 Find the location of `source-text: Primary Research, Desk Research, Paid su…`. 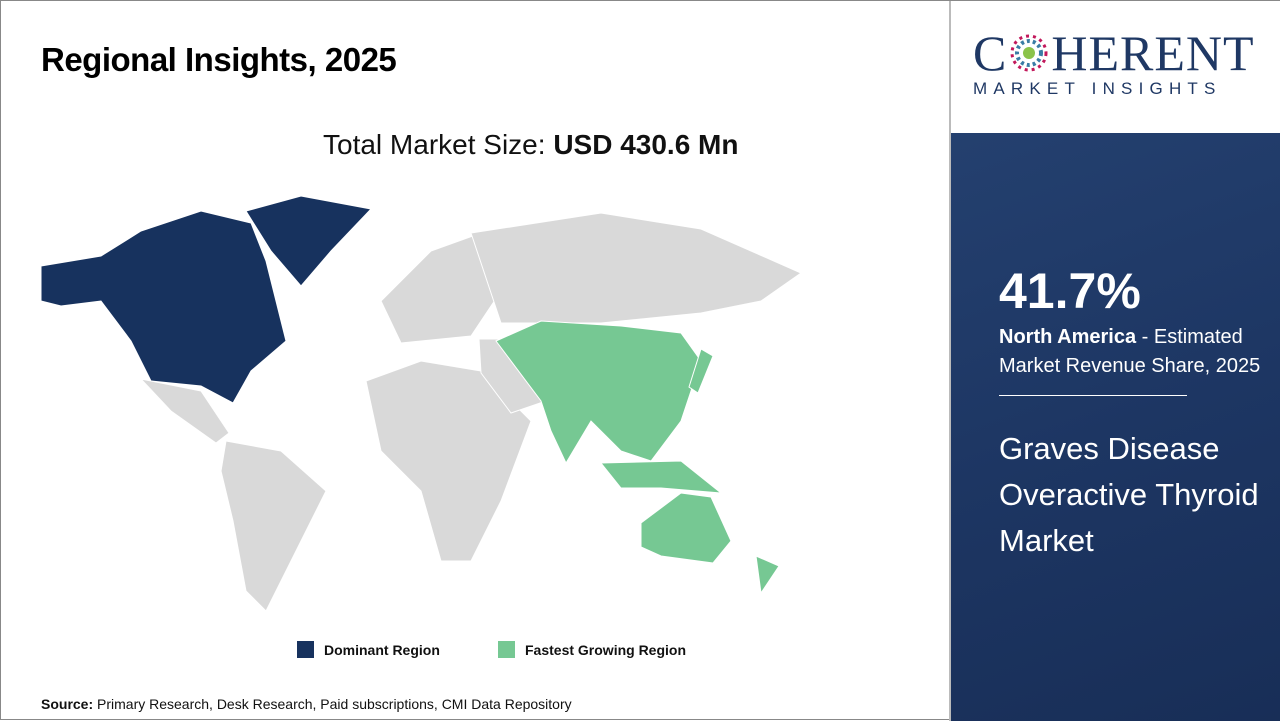

source-text: Primary Research, Desk Research, Paid su… is located at coordinates (332, 704).